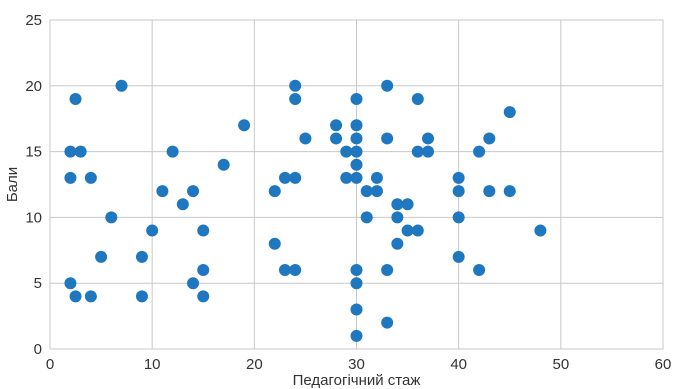 The width and height of the screenshot is (676, 389). What do you see at coordinates (38, 283) in the screenshot?
I see `y-tick-label: 5` at bounding box center [38, 283].